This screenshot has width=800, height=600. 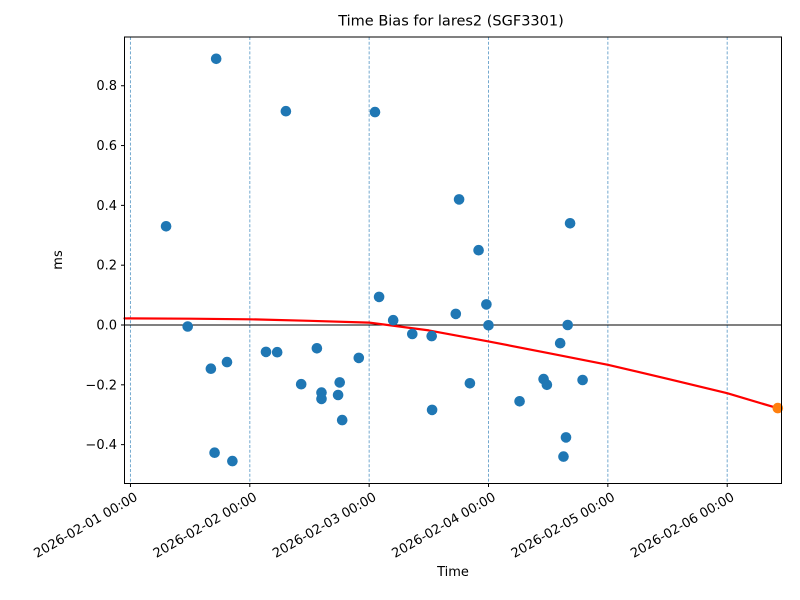 What do you see at coordinates (563, 526) in the screenshot?
I see `x-tick-label: 2026-02-05 00:00` at bounding box center [563, 526].